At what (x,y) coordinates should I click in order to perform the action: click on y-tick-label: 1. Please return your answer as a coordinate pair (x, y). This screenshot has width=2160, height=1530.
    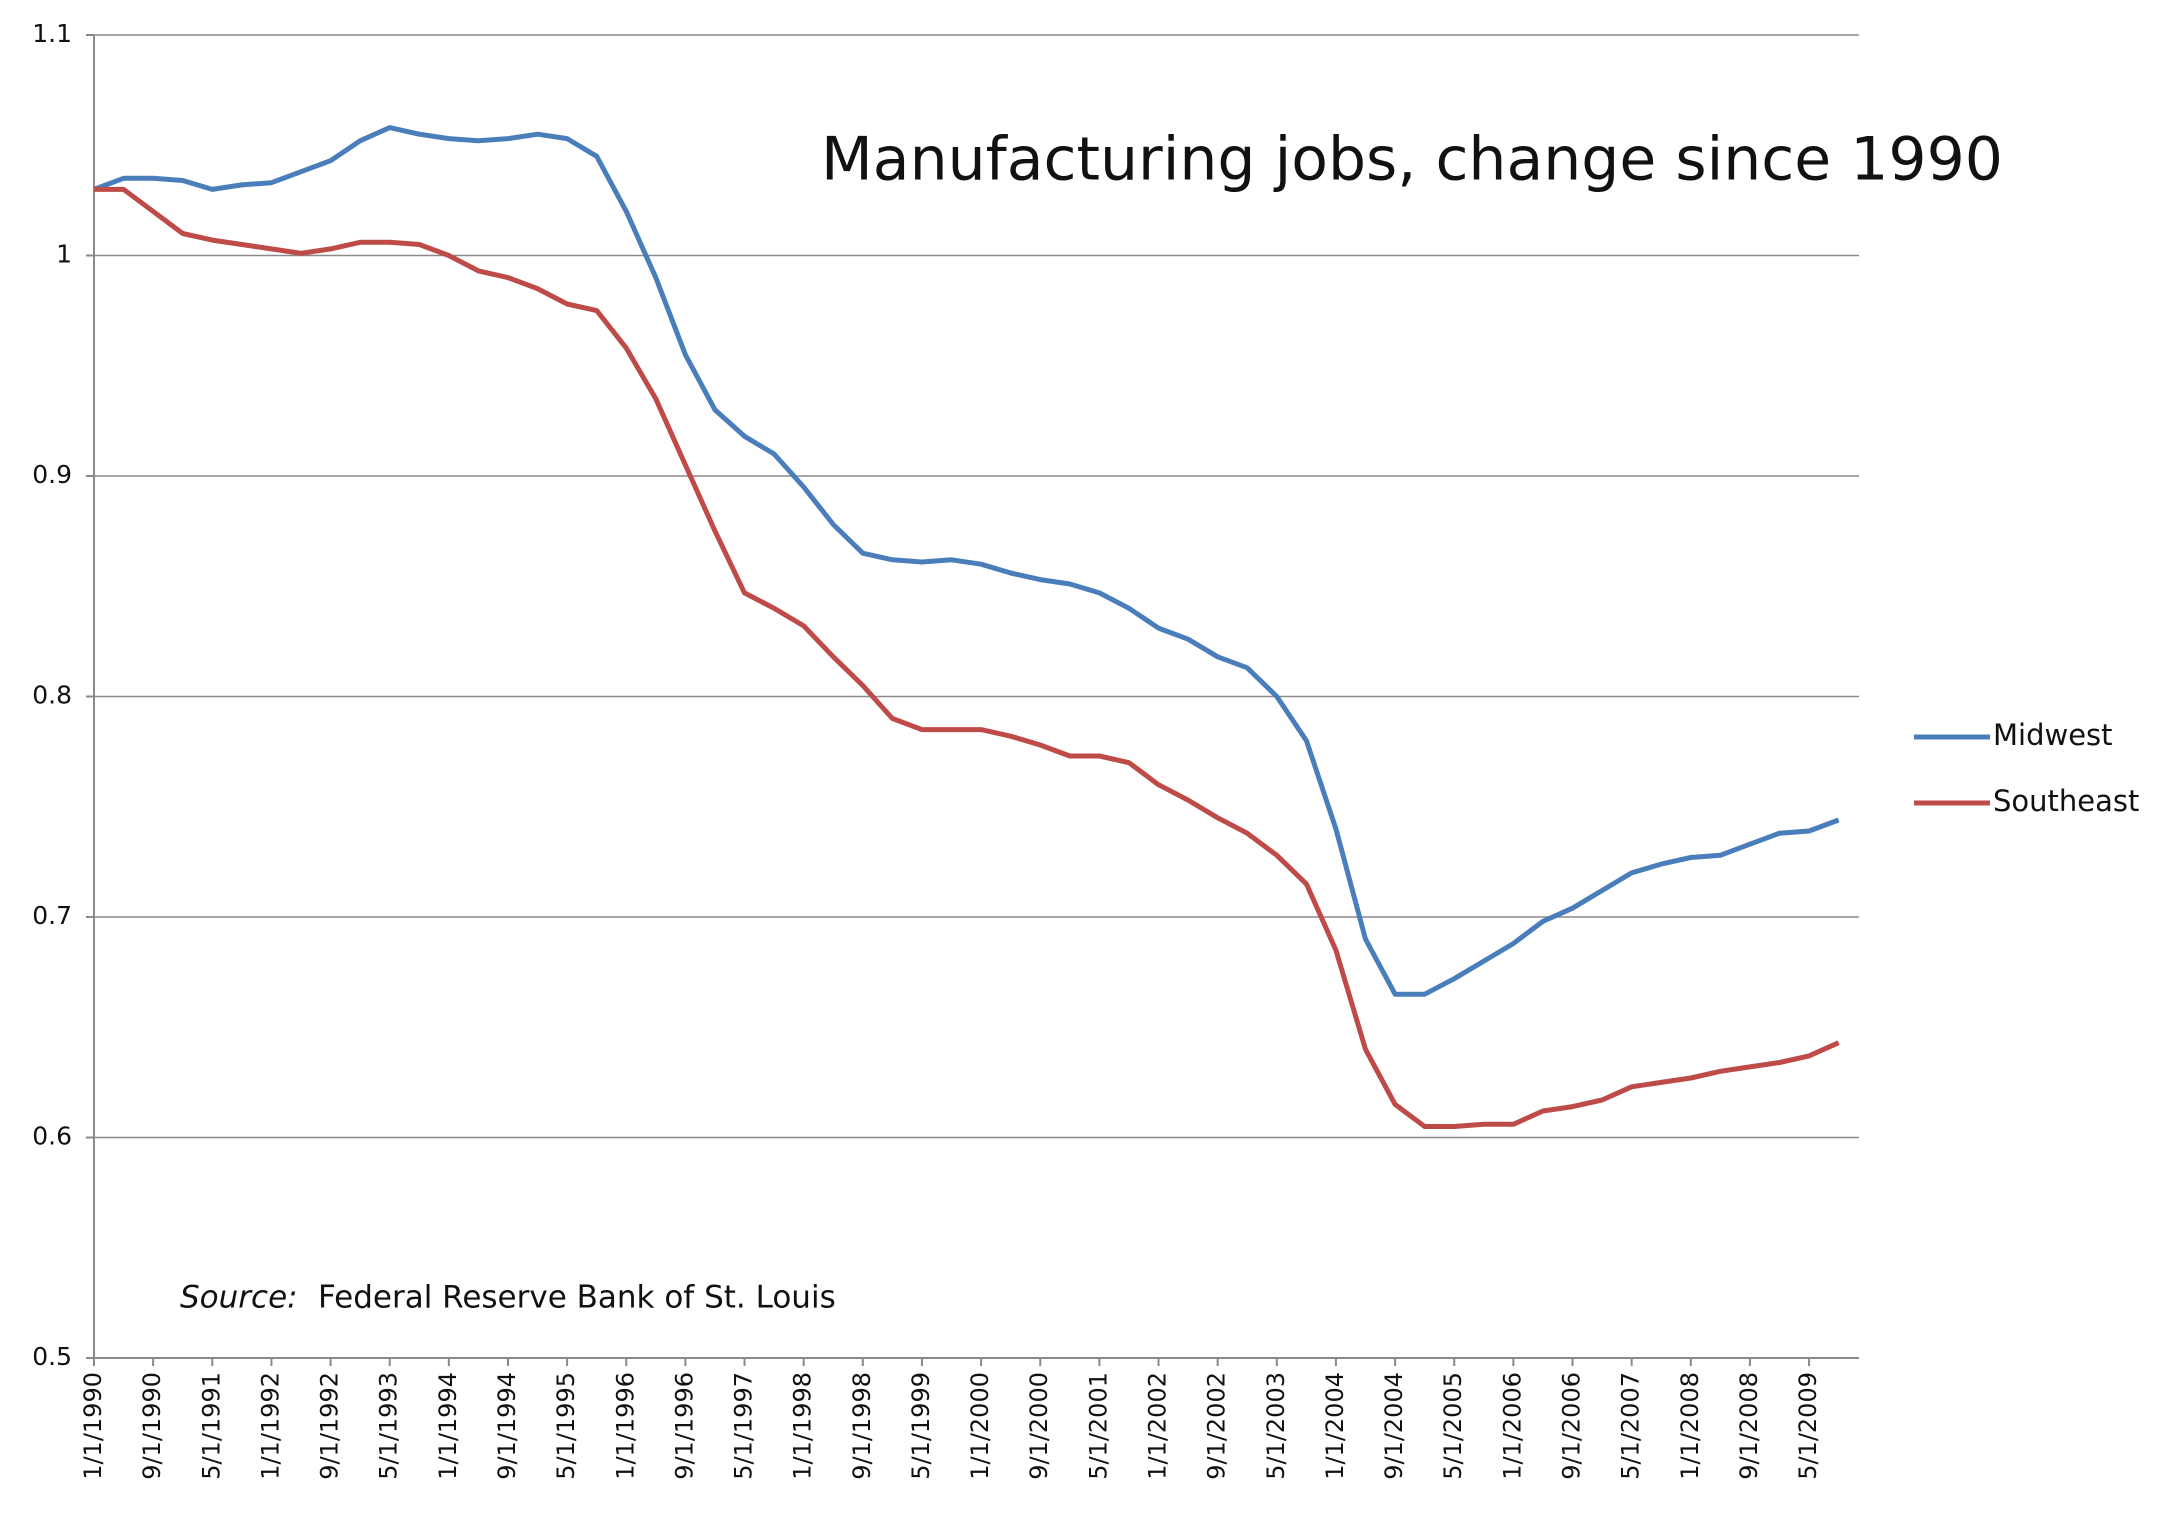
    Looking at the image, I should click on (64, 254).